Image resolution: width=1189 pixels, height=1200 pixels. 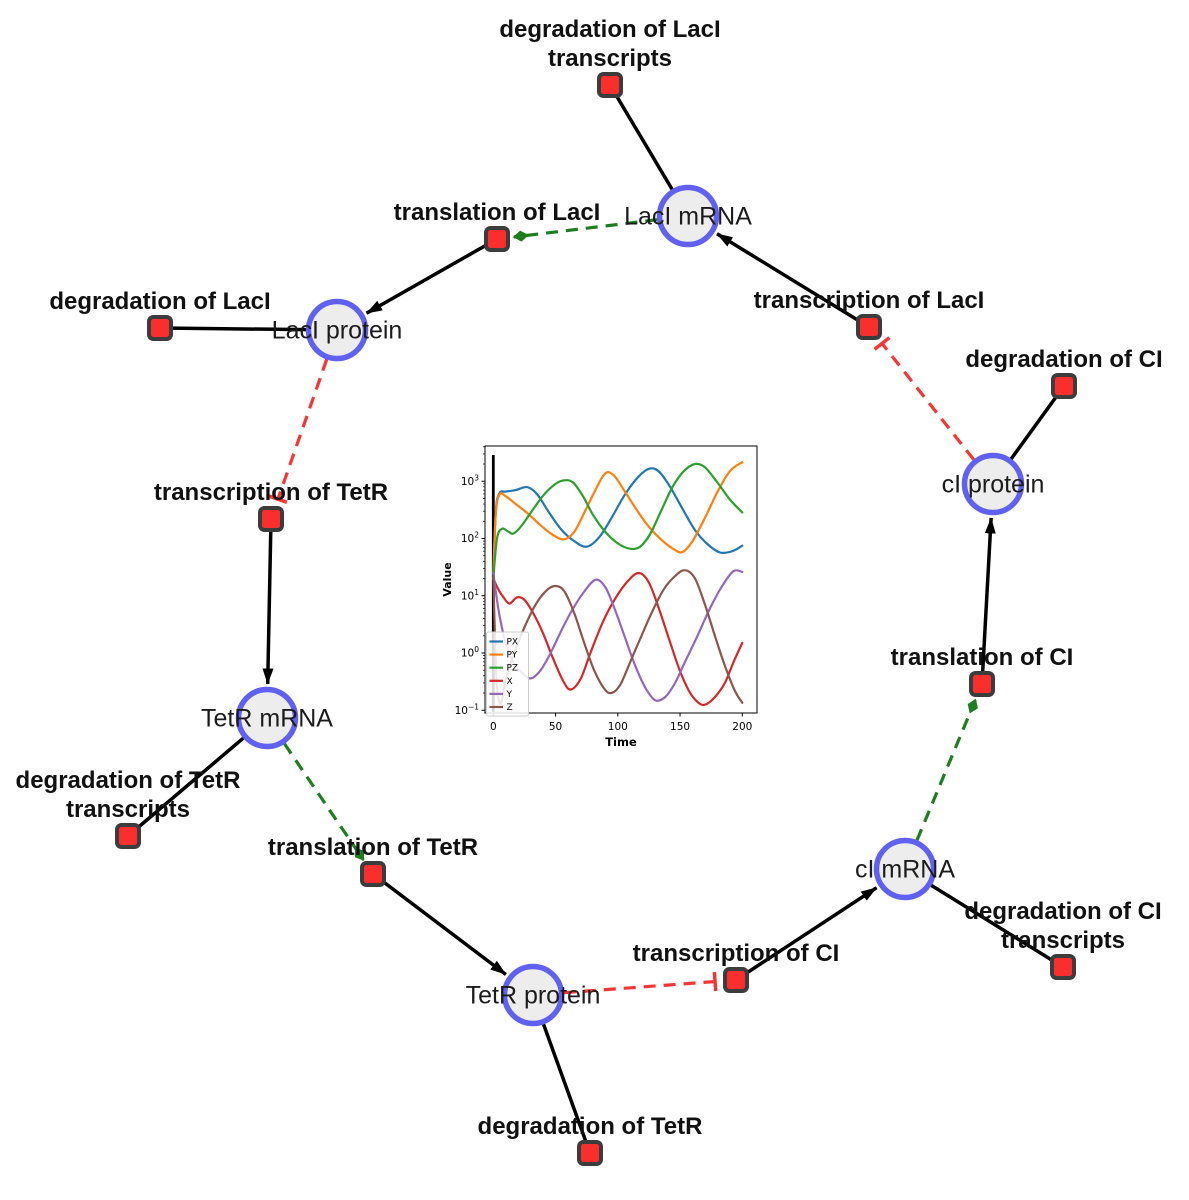 I want to click on x-tick-label: 50, so click(x=555, y=727).